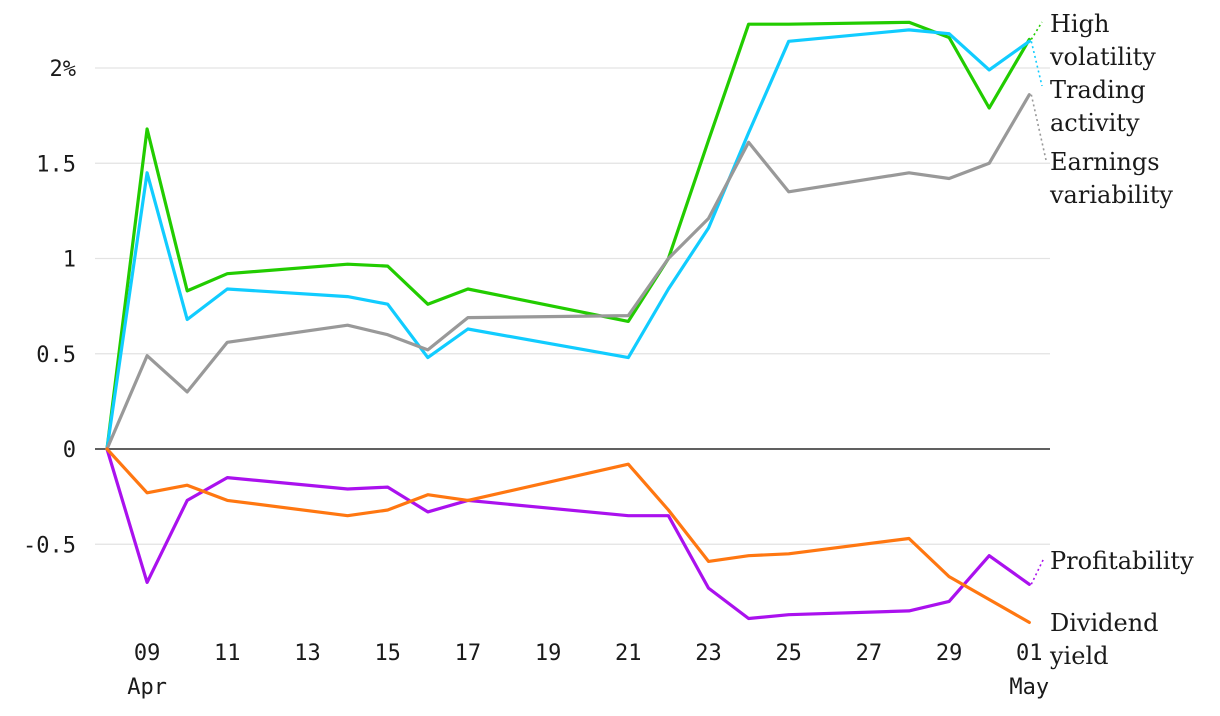 Image resolution: width=1220 pixels, height=716 pixels. Describe the element at coordinates (307, 653) in the screenshot. I see `x-tick-label: 13` at that location.